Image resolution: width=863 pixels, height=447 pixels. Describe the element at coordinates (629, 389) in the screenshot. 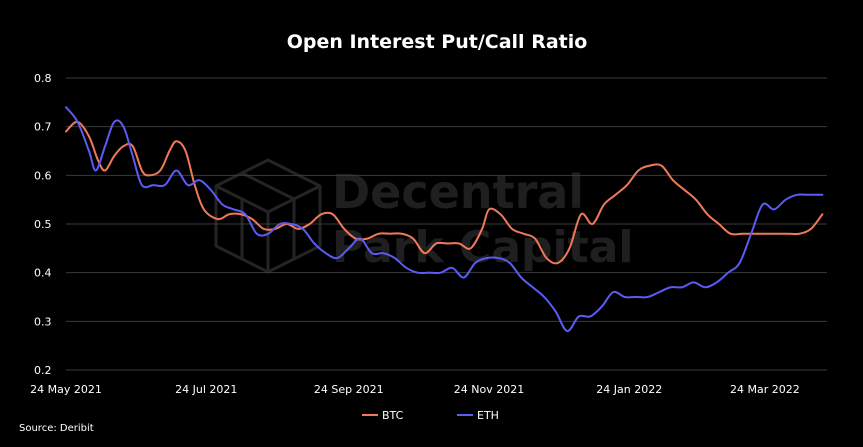

I see `x-tick-label: 24 Jan 2022` at that location.